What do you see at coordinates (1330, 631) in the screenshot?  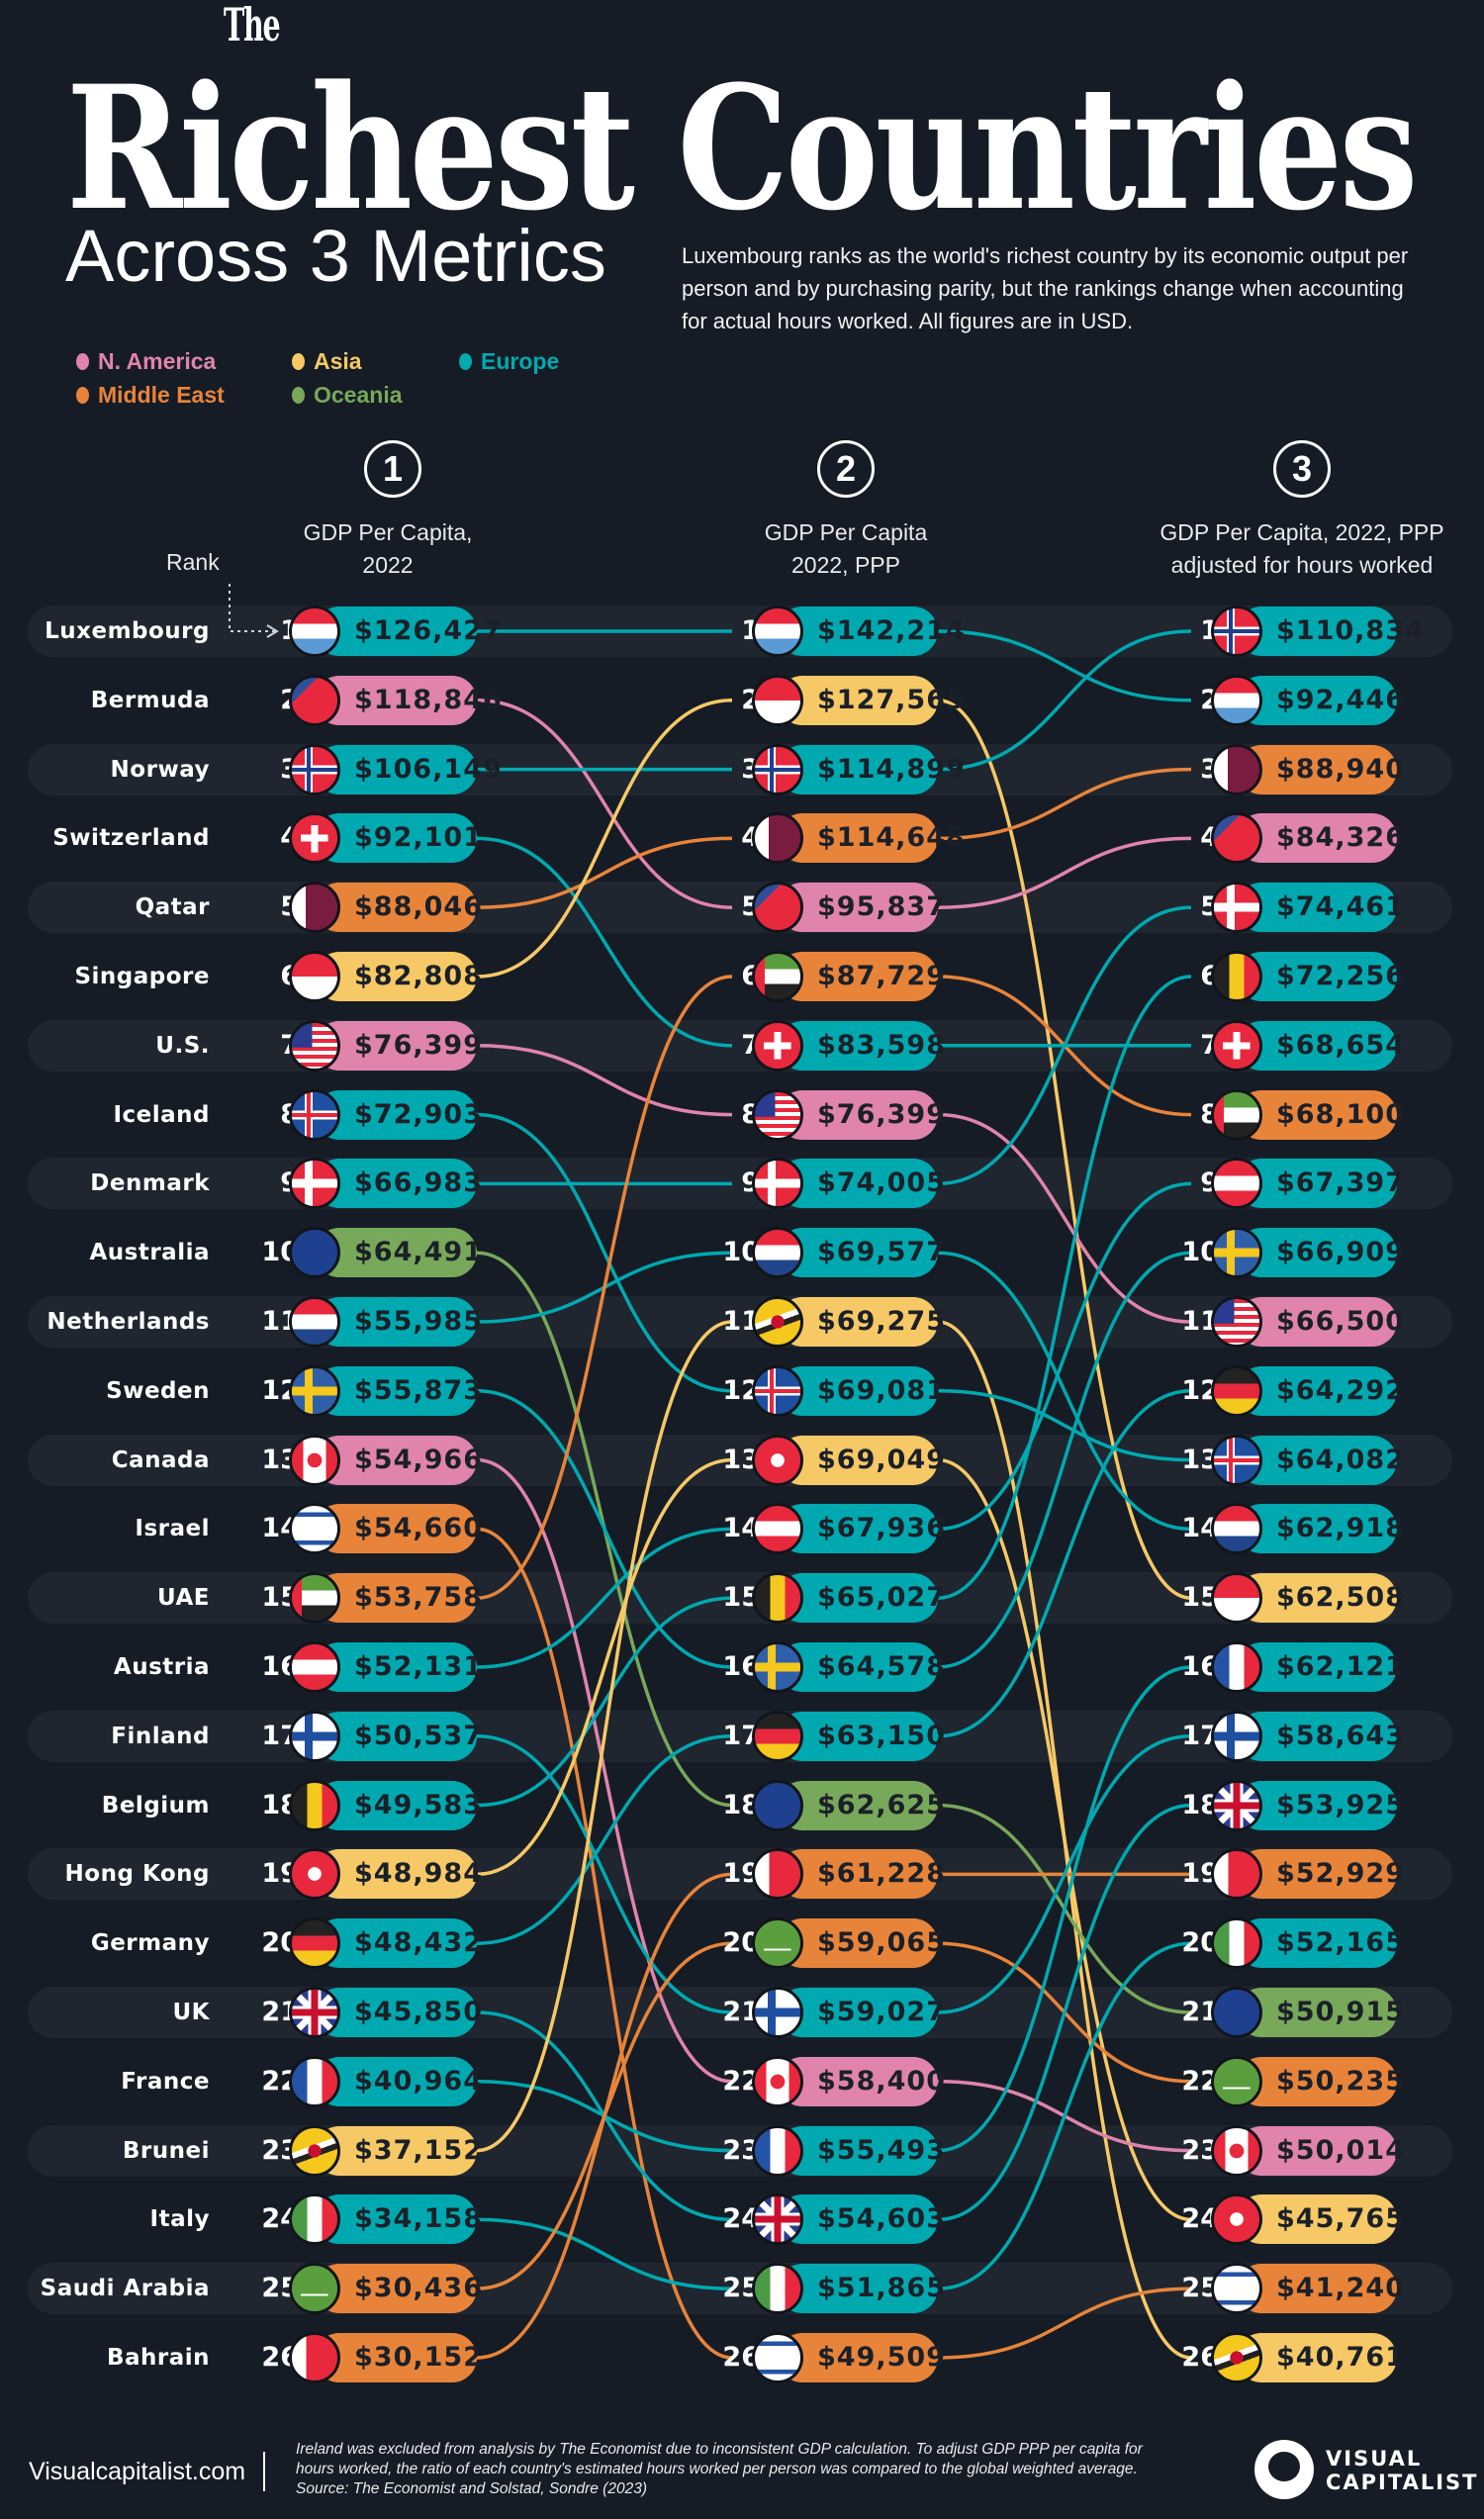 I see `value-pill: $110,834` at bounding box center [1330, 631].